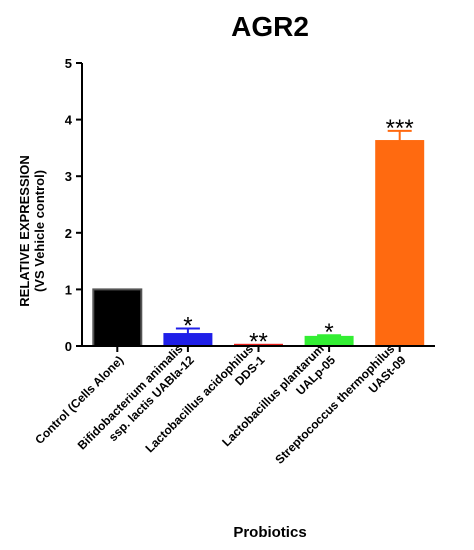 This screenshot has width=474, height=550. I want to click on y-axis-title-line-1: RELATIVE EXPRESSION, so click(24, 230).